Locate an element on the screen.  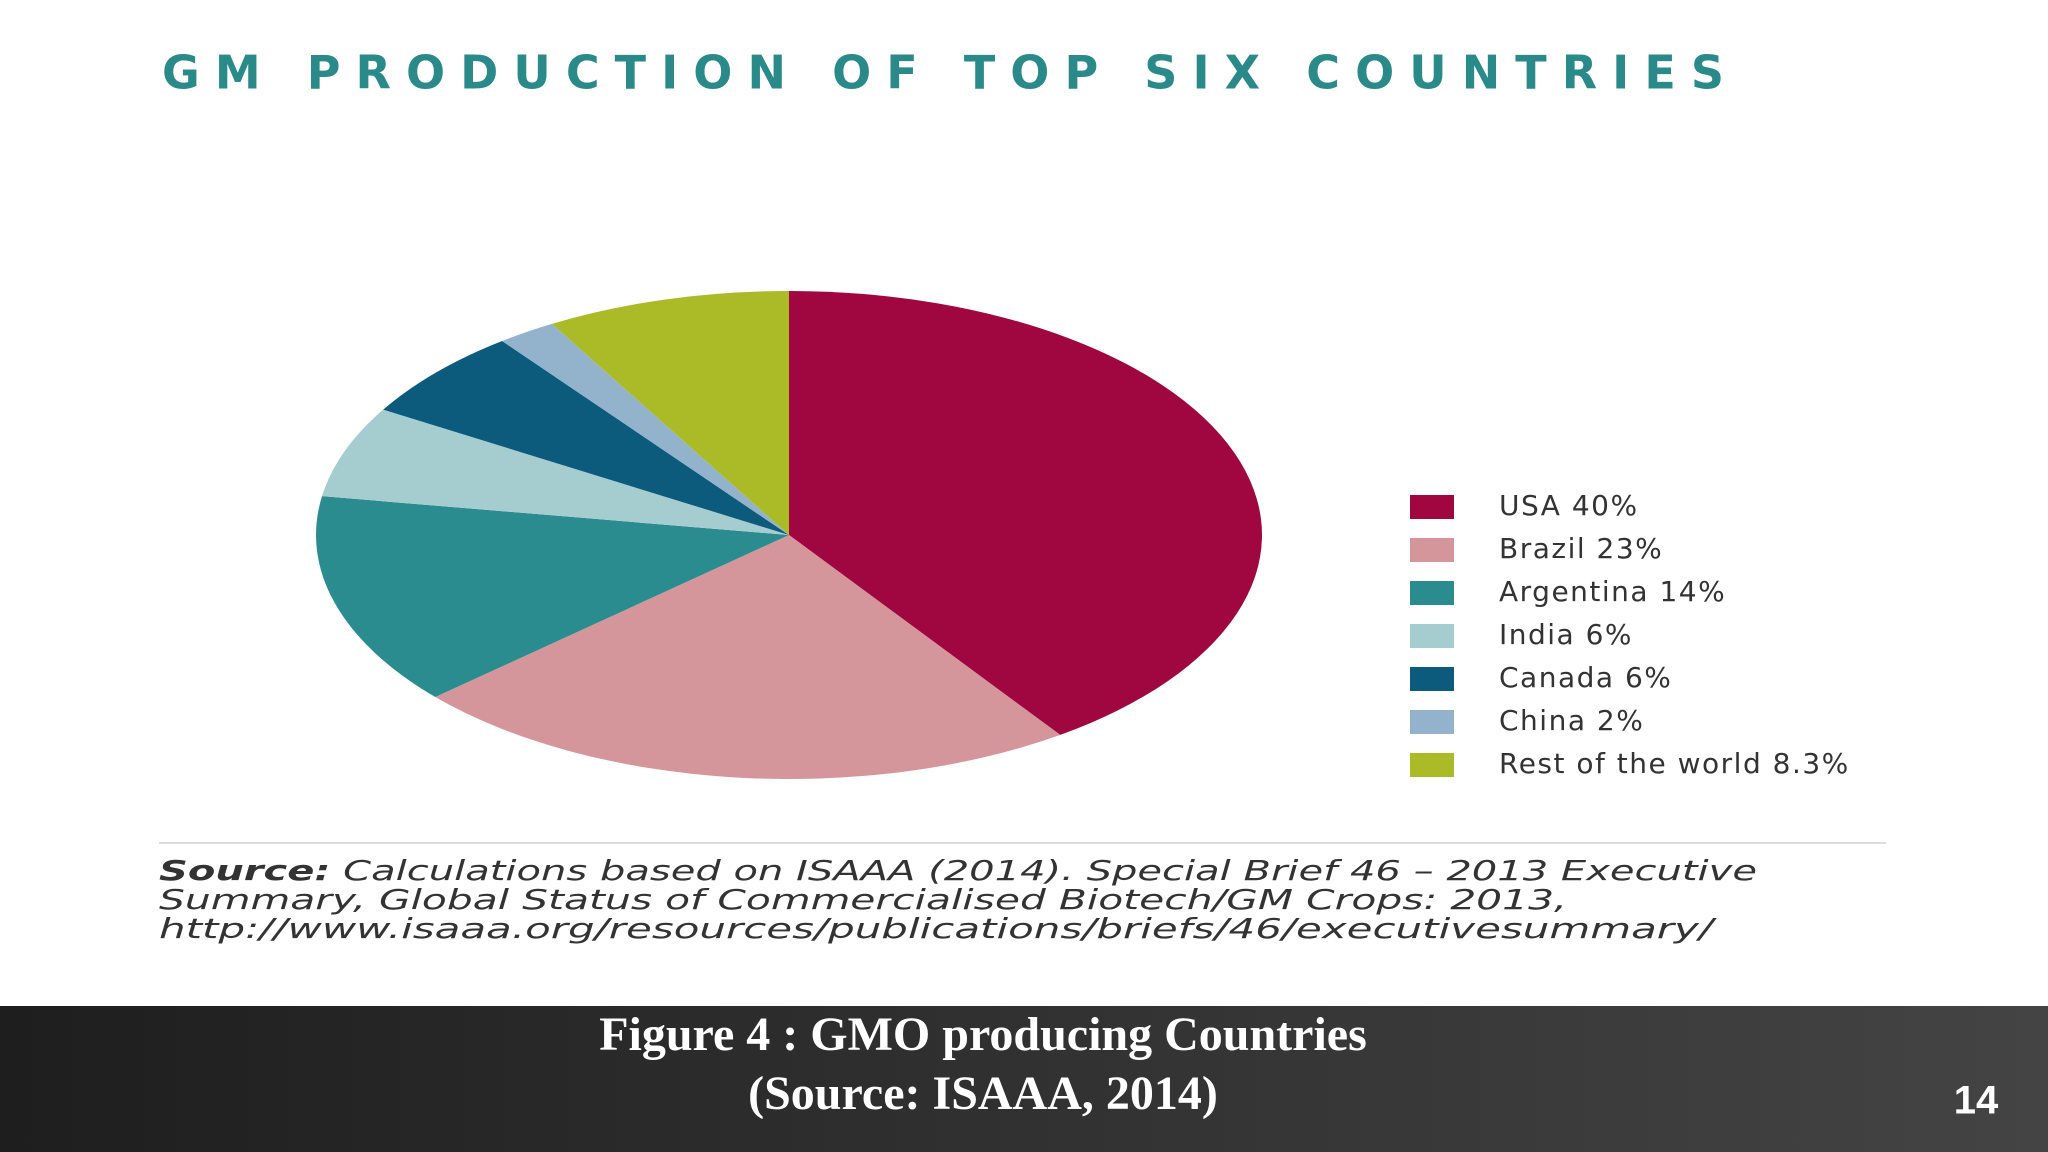
legend-label: China 2% is located at coordinates (1571, 720).